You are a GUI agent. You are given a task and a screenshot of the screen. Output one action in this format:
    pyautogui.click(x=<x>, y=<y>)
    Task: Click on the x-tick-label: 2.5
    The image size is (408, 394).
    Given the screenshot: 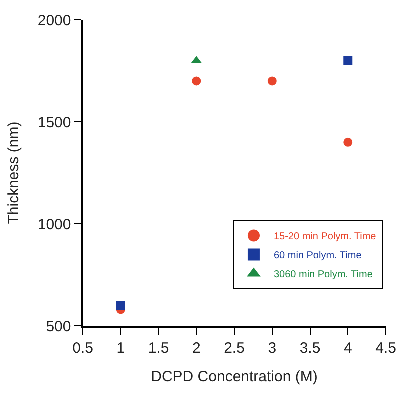 What is the action you would take?
    pyautogui.click(x=234, y=348)
    